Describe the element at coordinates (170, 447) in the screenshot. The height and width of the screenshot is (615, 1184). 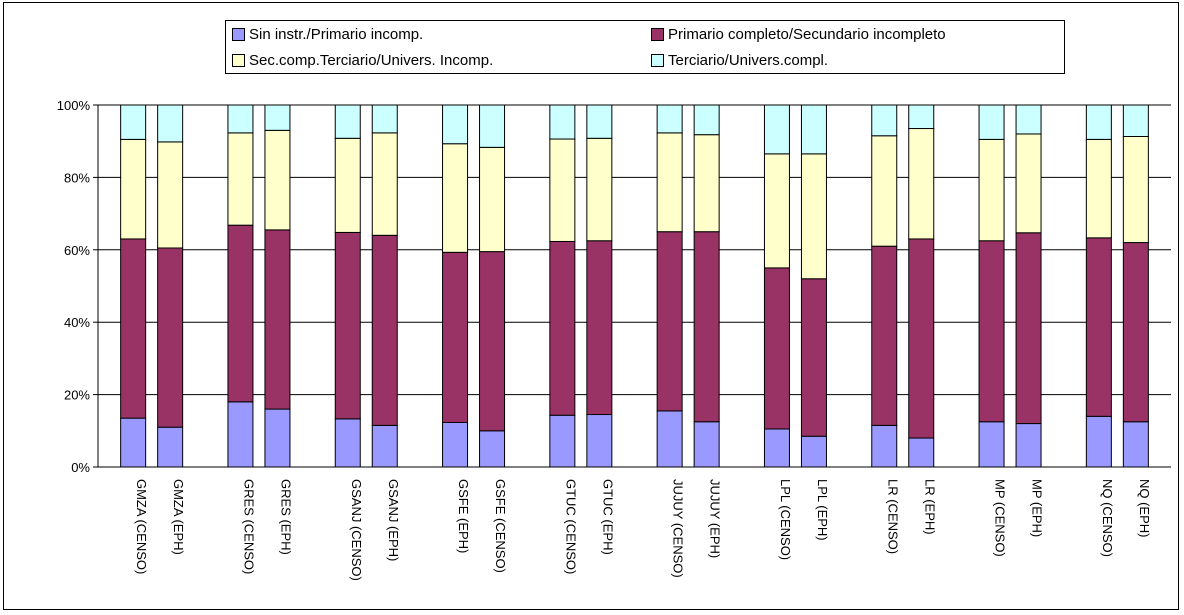
I see `bar-segment-s0-c1` at that location.